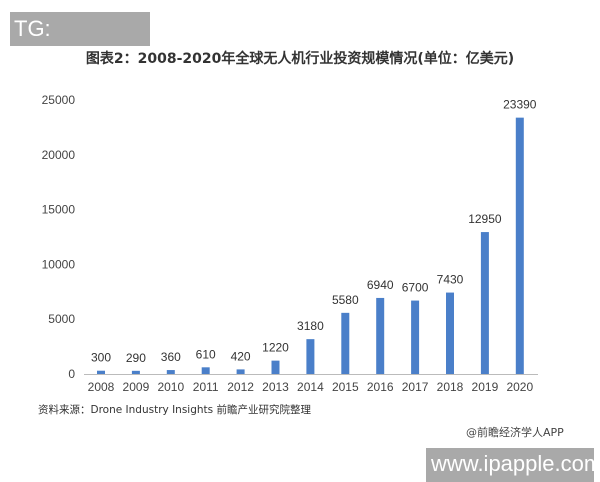  I want to click on data-label: 6940, so click(380, 285).